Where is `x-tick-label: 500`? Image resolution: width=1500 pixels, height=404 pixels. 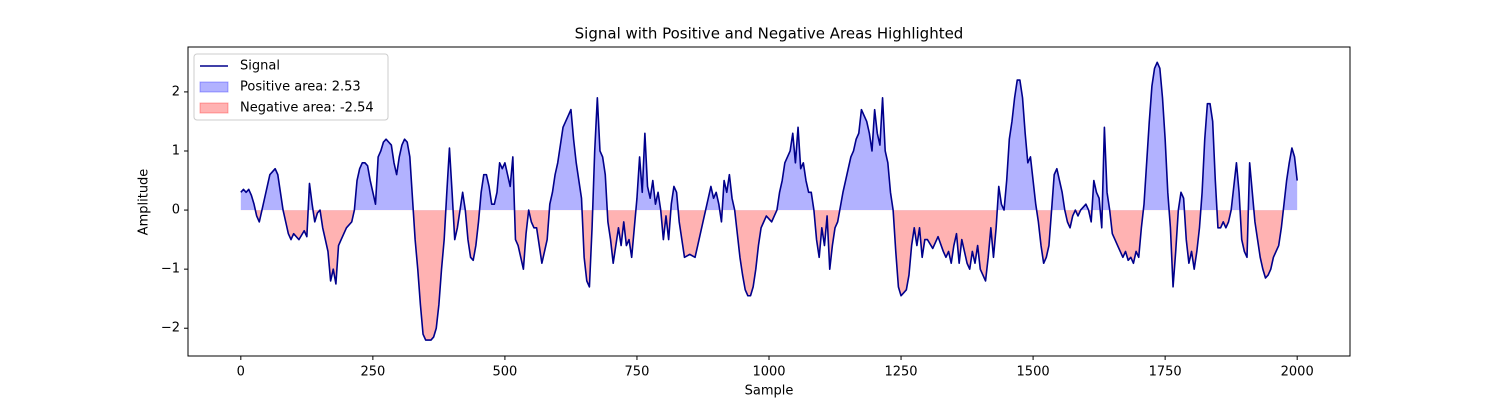
x-tick-label: 500 is located at coordinates (504, 372).